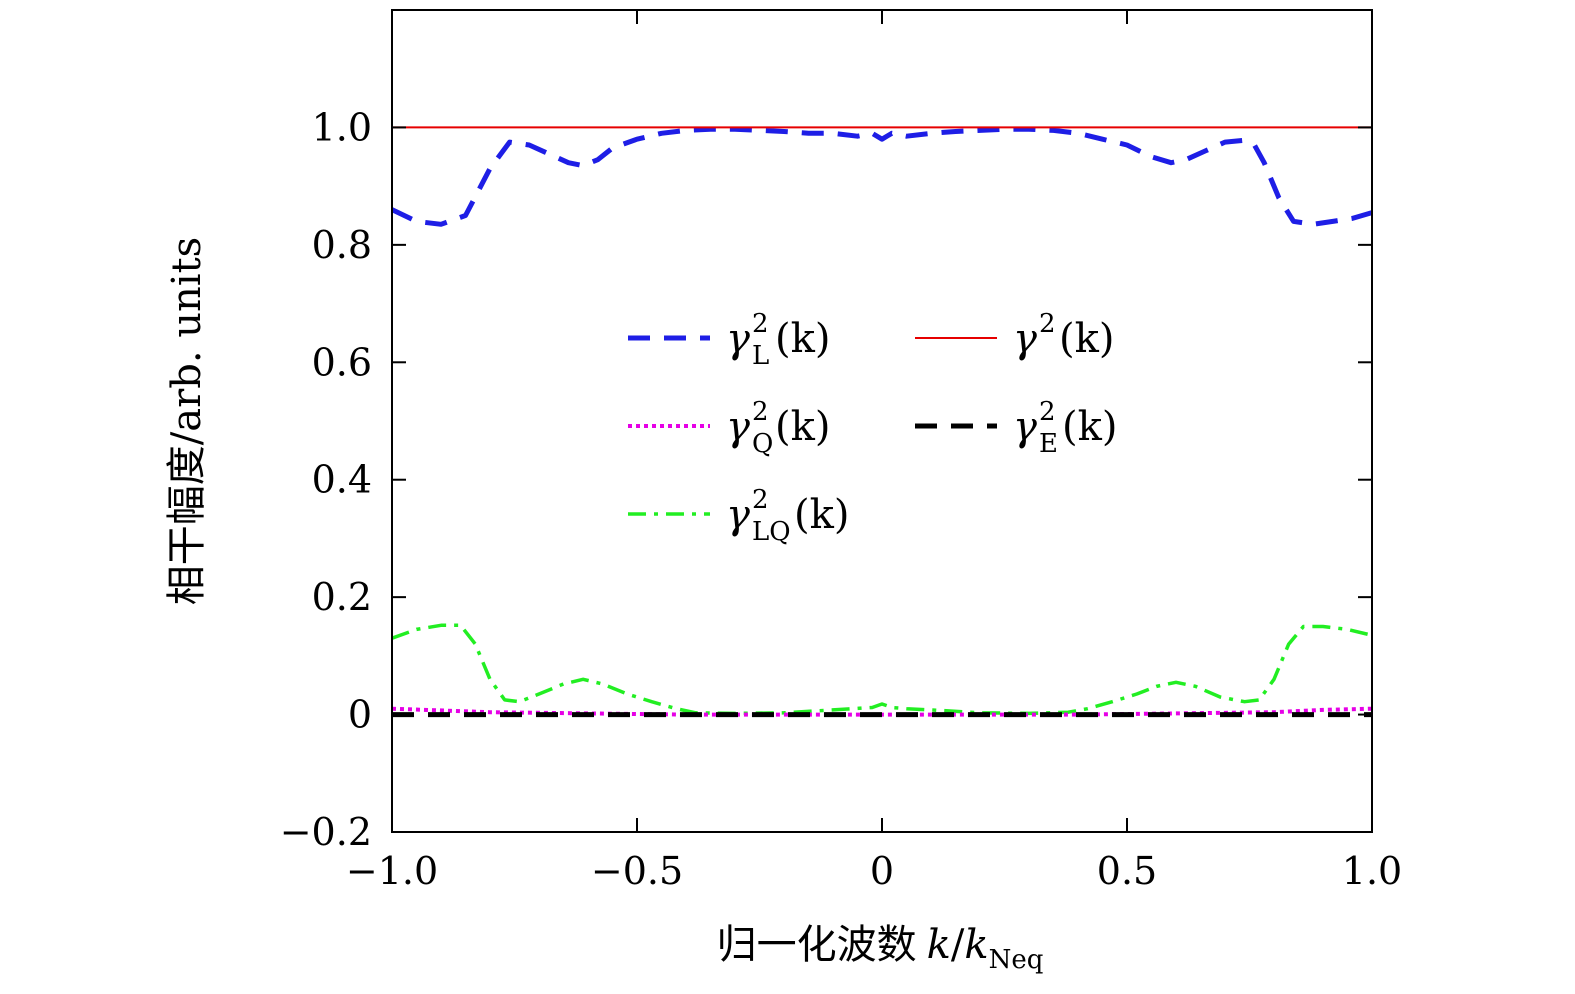 This screenshot has height=994, width=1575. What do you see at coordinates (958, 945) in the screenshot?
I see `x-axis-label-slash: /` at bounding box center [958, 945].